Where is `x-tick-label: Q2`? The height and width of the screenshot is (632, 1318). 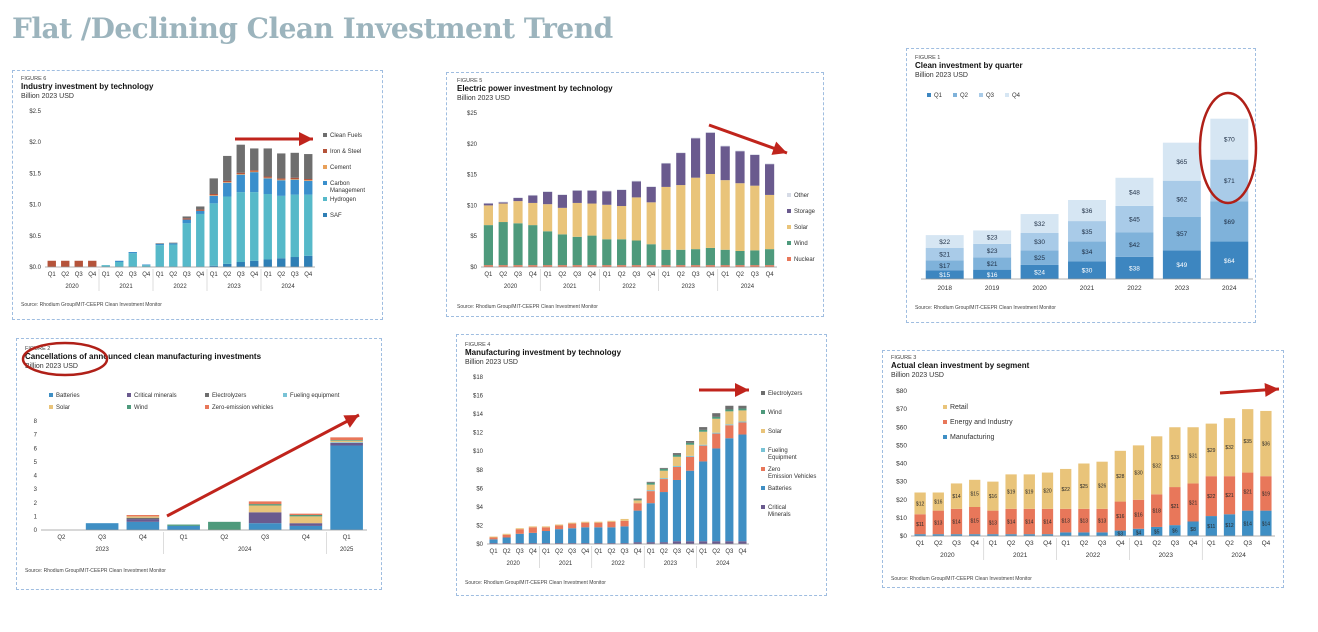 x-tick-label: Q2 is located at coordinates (664, 552).